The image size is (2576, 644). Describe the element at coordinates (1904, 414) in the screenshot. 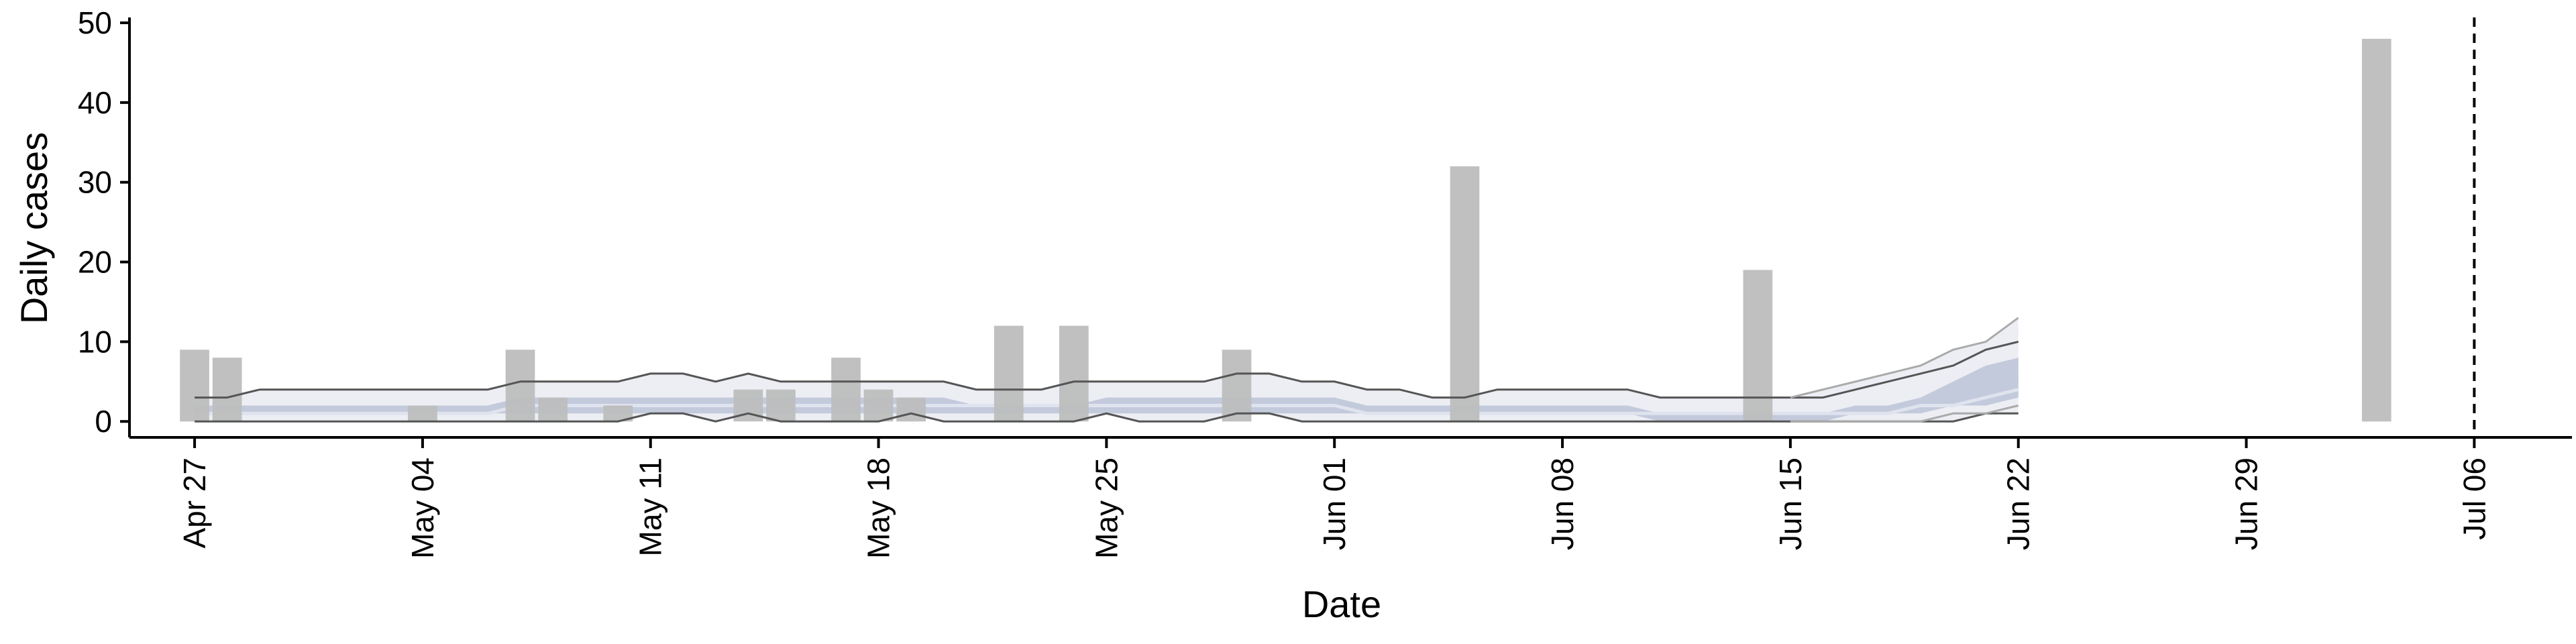

I see `forecast-lower-line` at that location.